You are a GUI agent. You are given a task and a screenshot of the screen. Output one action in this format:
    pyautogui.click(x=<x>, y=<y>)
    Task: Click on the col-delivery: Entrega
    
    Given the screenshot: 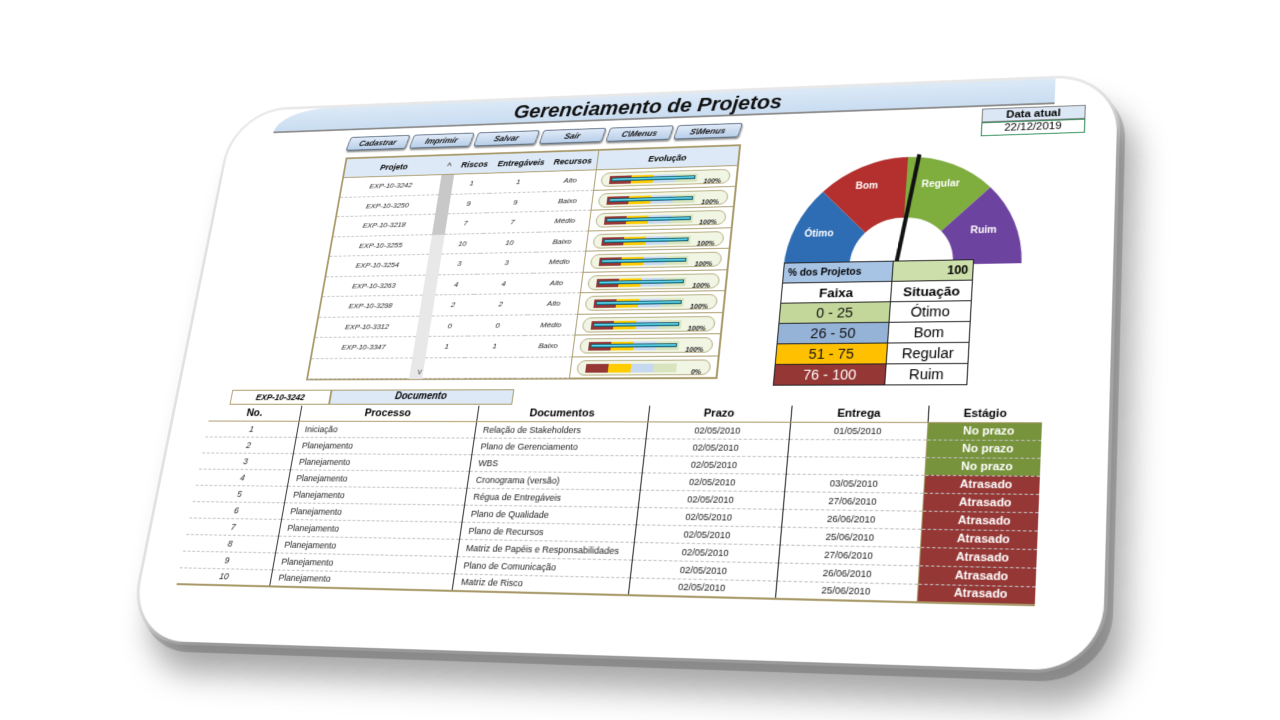 What is the action you would take?
    pyautogui.click(x=859, y=413)
    